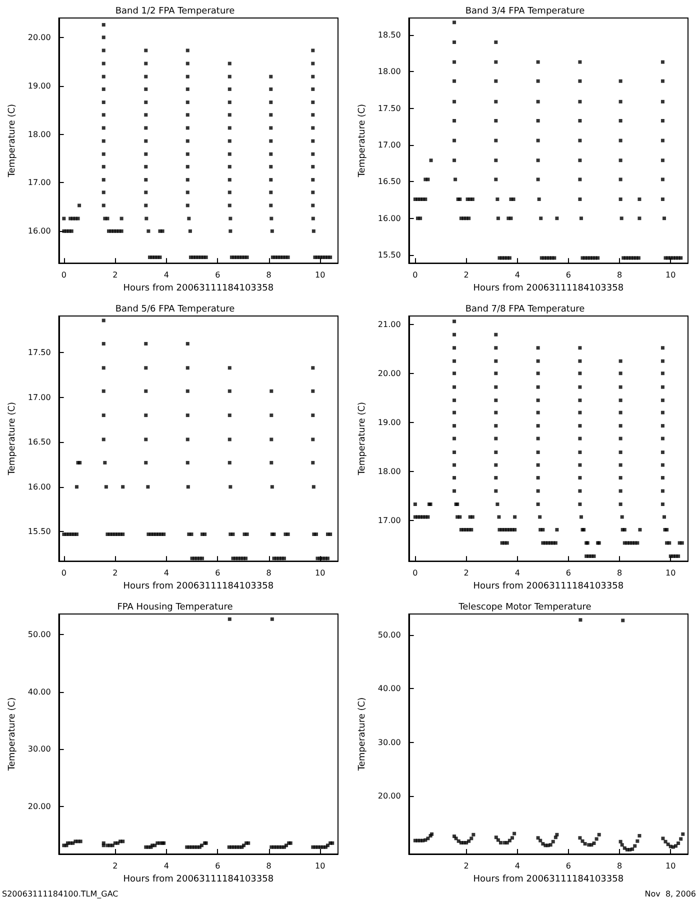 The image size is (700, 900). Describe the element at coordinates (525, 607) in the screenshot. I see `chart-title: Telescope Motor Temperature` at that location.